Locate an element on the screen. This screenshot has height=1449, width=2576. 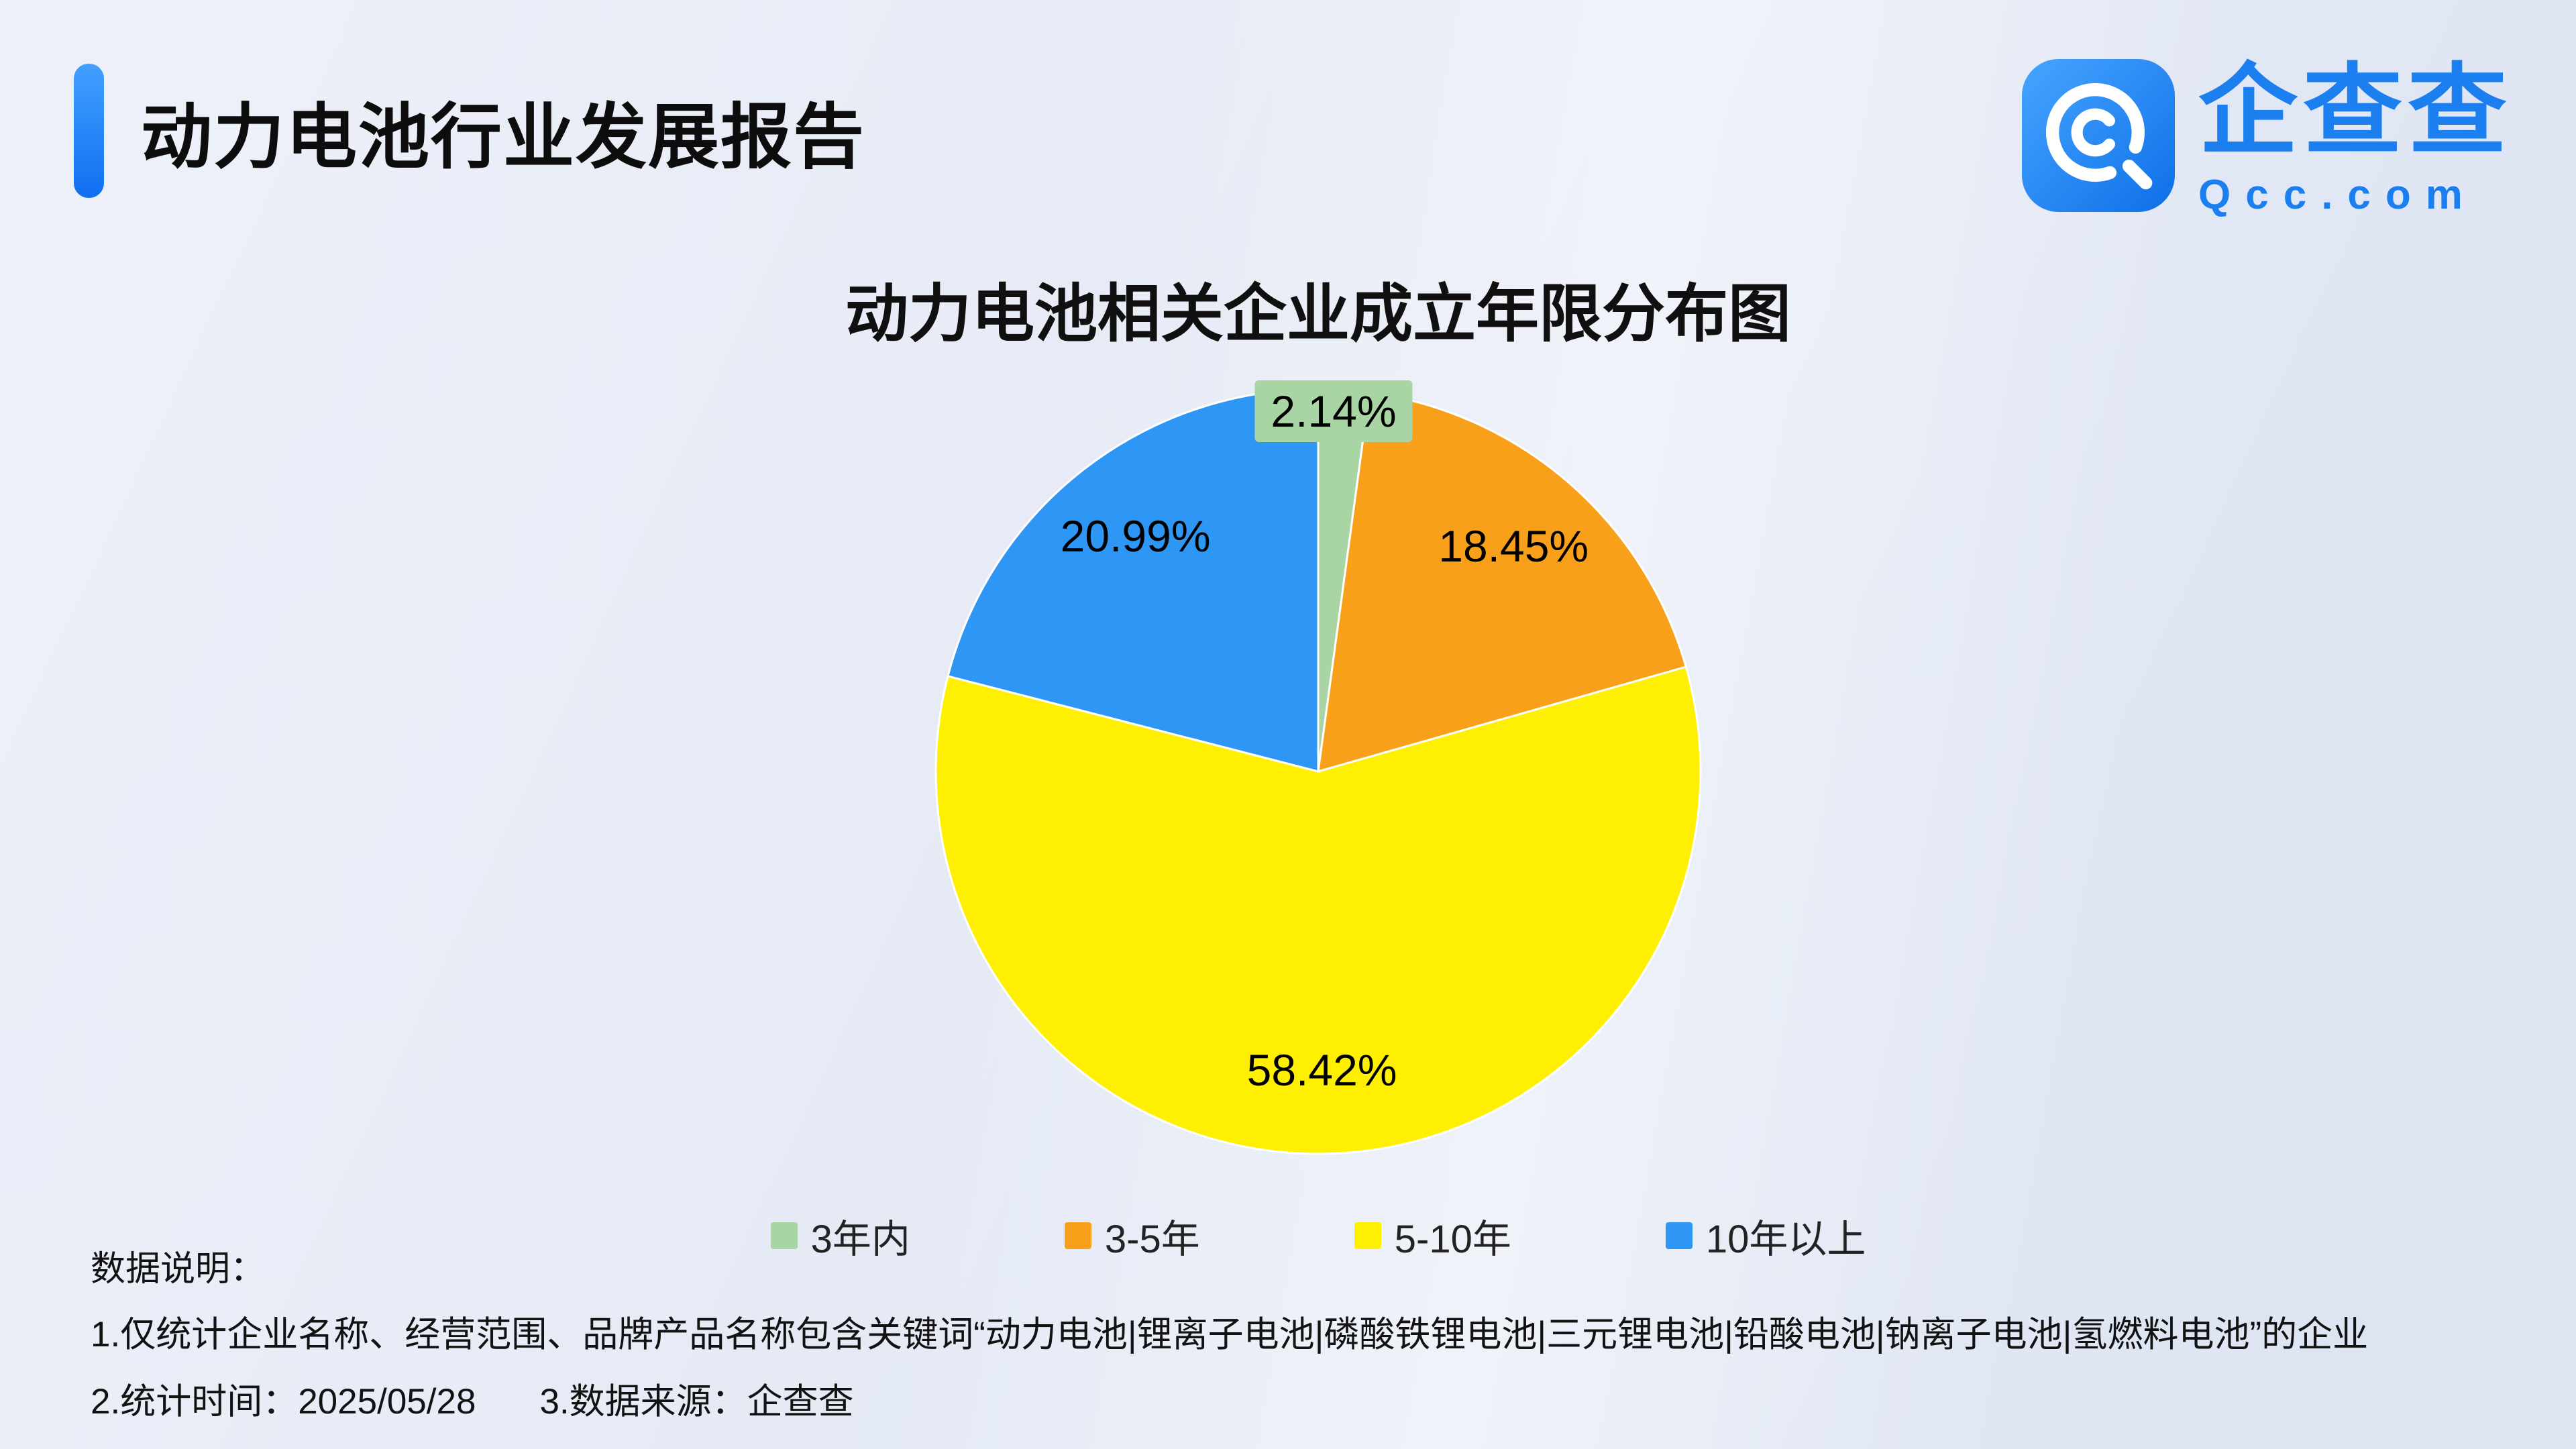
page-title: 动力电池行业发展报告 is located at coordinates (503, 137).